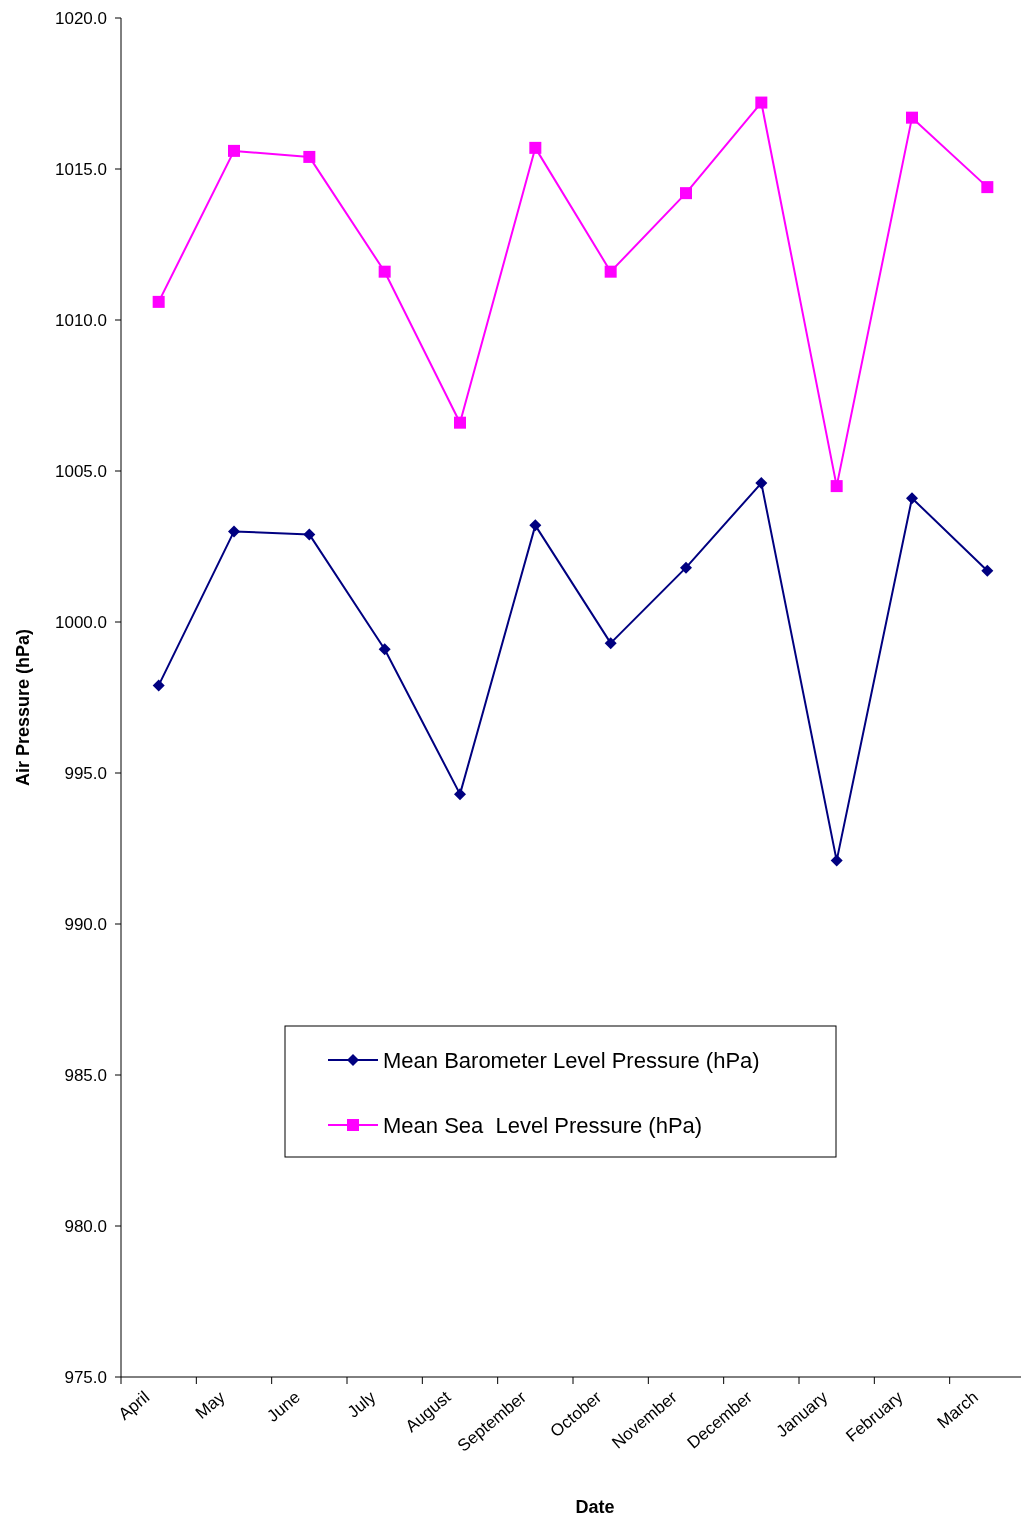 This screenshot has height=1522, width=1021. I want to click on y-tick-label: 1000.0, so click(81, 622).